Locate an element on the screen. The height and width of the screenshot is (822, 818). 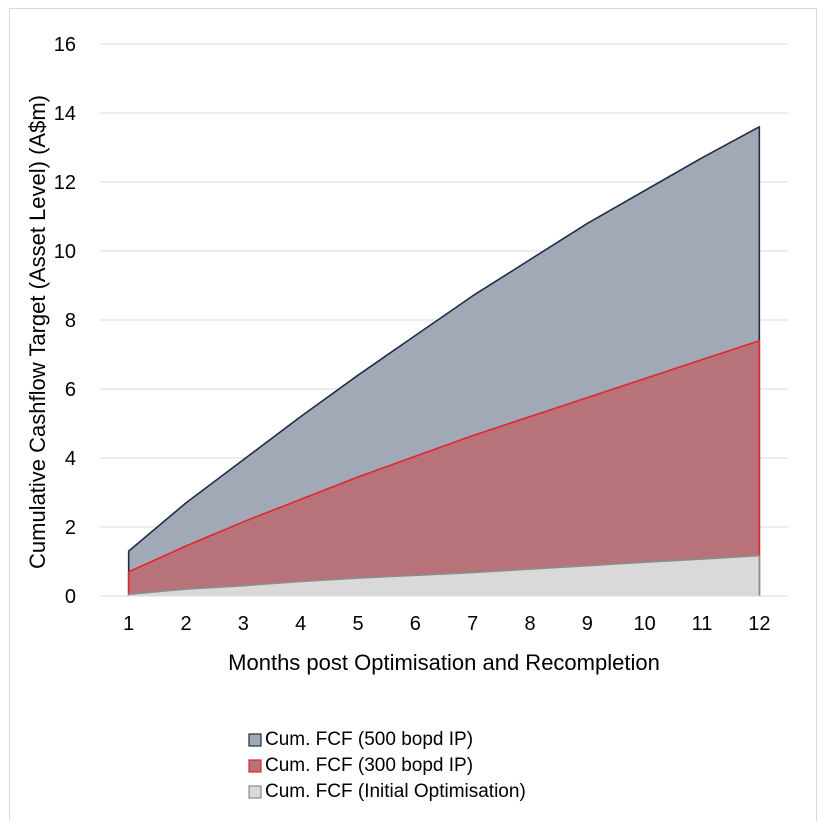
y-tick-label: 16 is located at coordinates (65, 45).